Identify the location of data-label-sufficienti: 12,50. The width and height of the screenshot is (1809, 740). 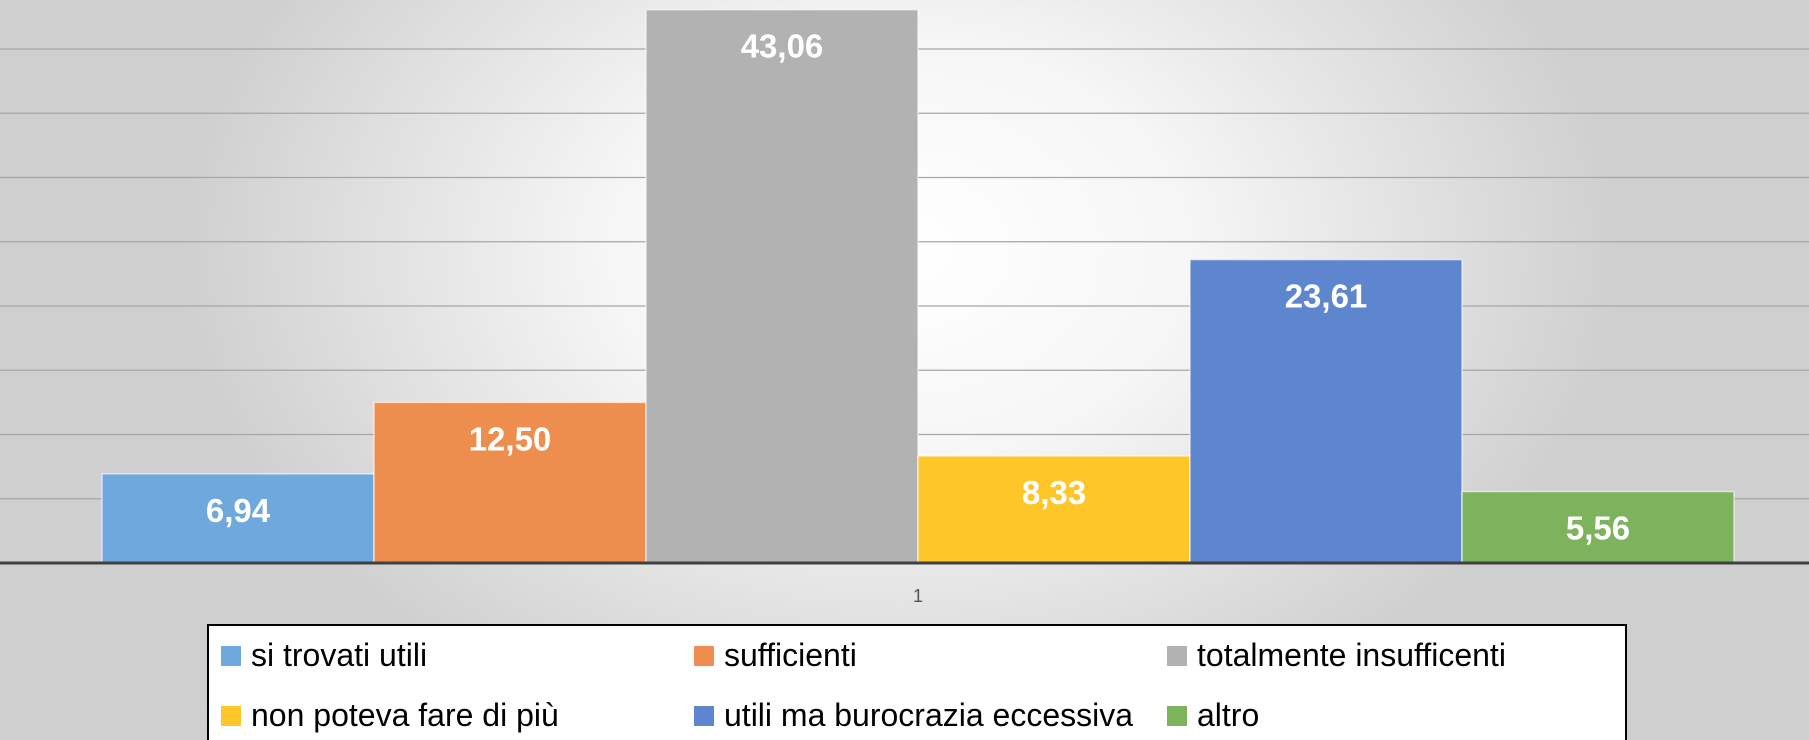
(510, 438).